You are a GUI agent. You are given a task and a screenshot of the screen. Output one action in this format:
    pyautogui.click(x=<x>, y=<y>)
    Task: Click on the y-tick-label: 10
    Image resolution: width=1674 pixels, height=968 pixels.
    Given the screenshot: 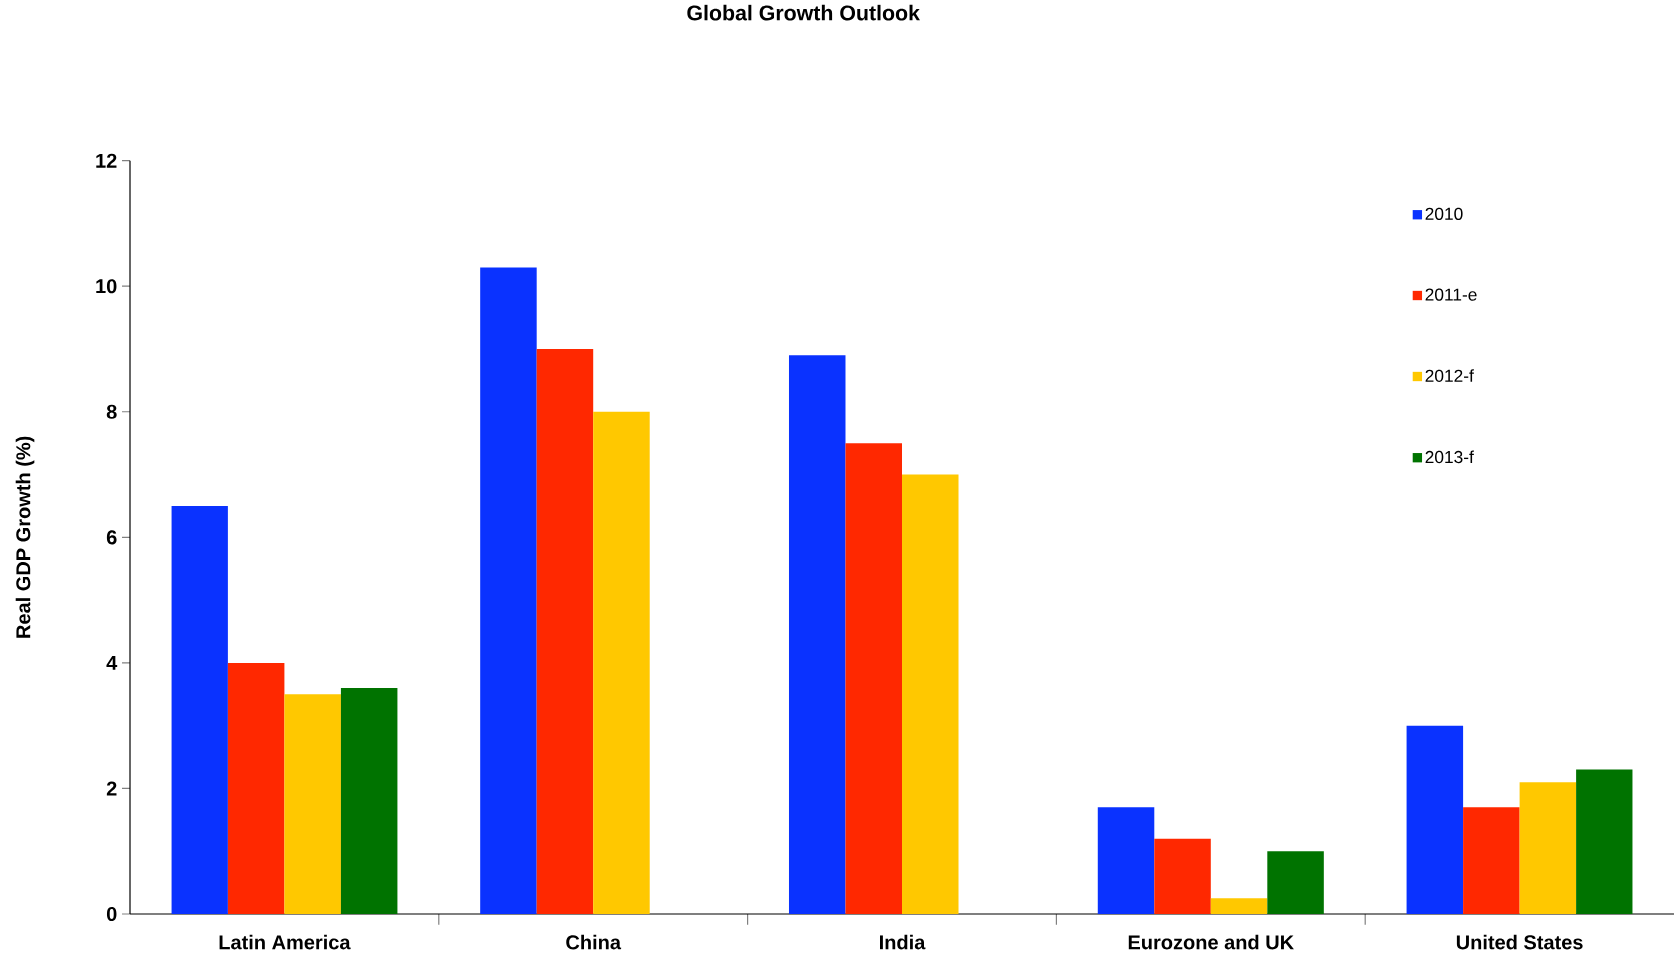 What is the action you would take?
    pyautogui.click(x=106, y=286)
    